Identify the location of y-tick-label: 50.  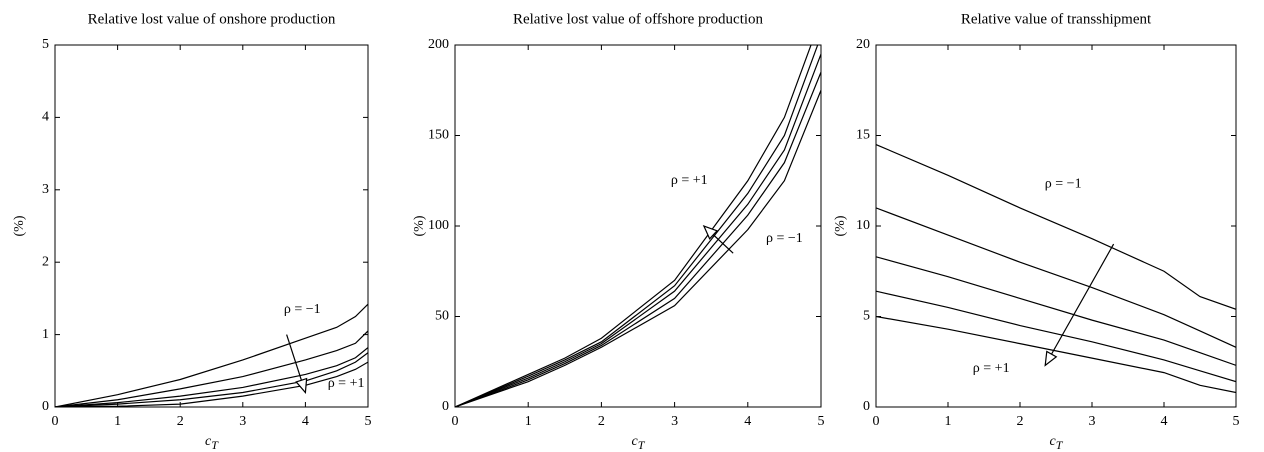
(442, 316).